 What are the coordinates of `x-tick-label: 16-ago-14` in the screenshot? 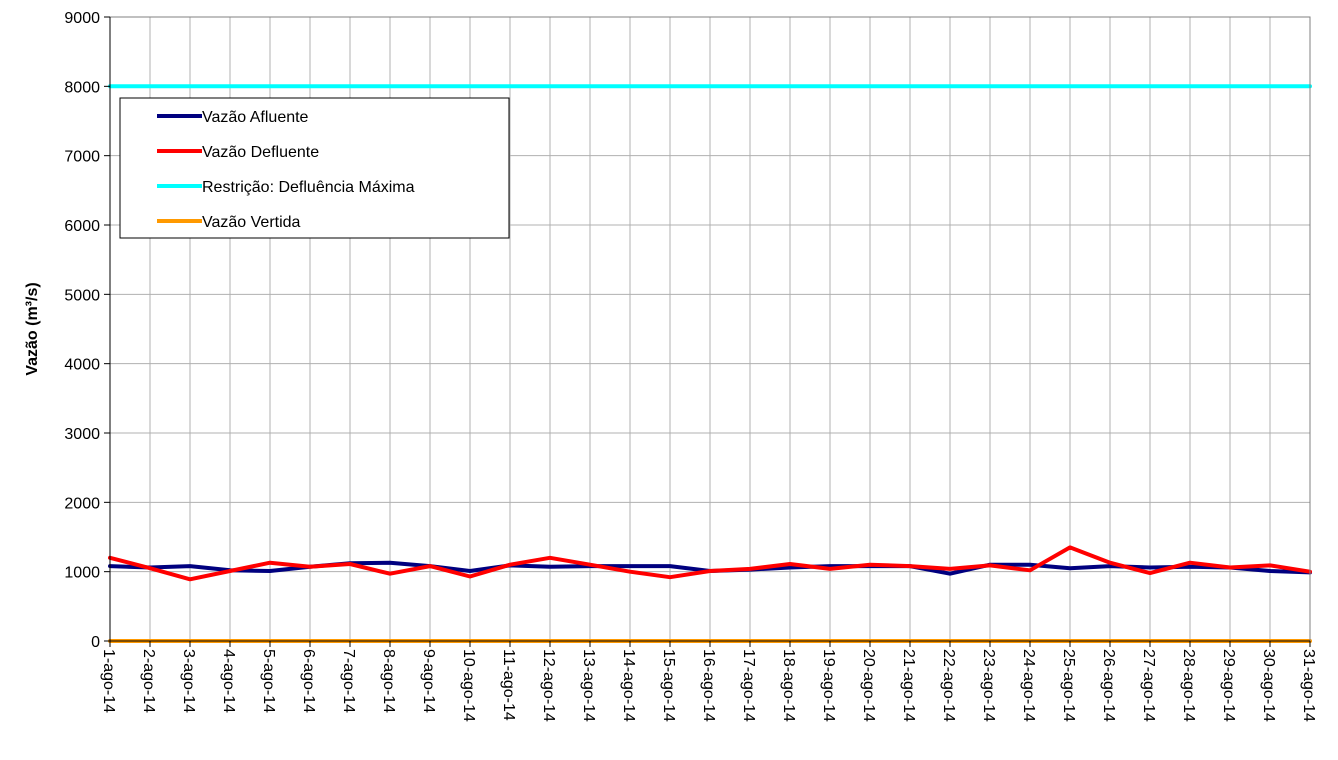 It's located at (708, 685).